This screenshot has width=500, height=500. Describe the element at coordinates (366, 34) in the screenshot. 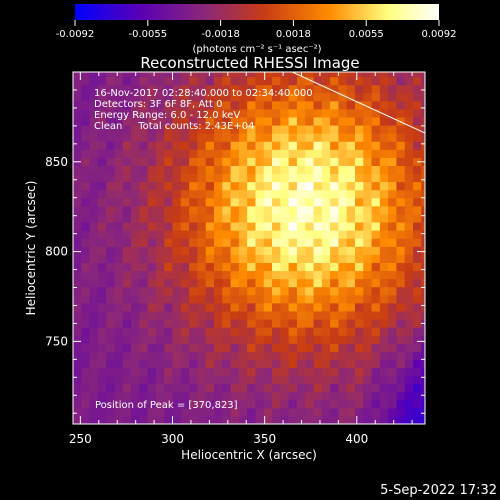

I see `colorbar-tick-label: 0.0055` at that location.